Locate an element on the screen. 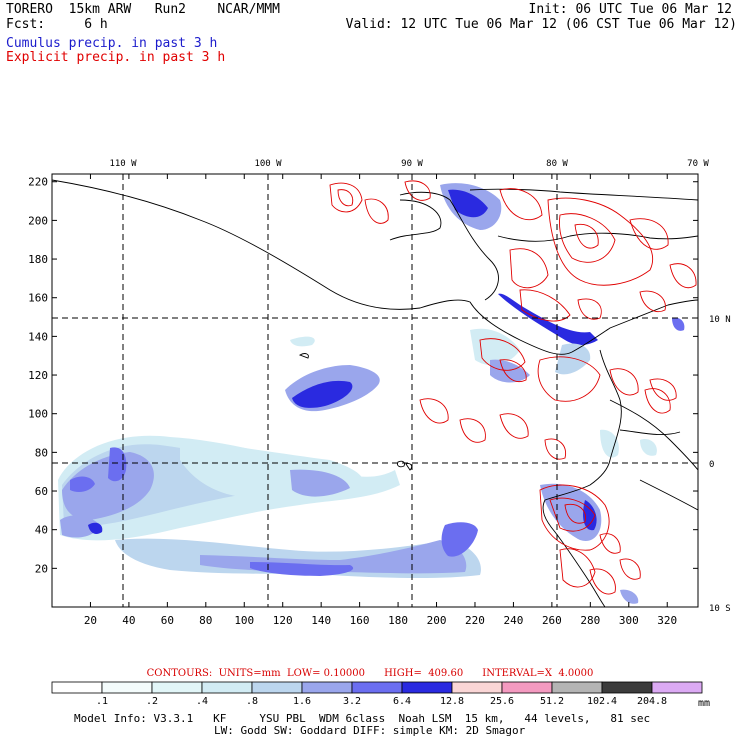 This screenshot has width=740, height=740. colorbar-cells is located at coordinates (377, 687).